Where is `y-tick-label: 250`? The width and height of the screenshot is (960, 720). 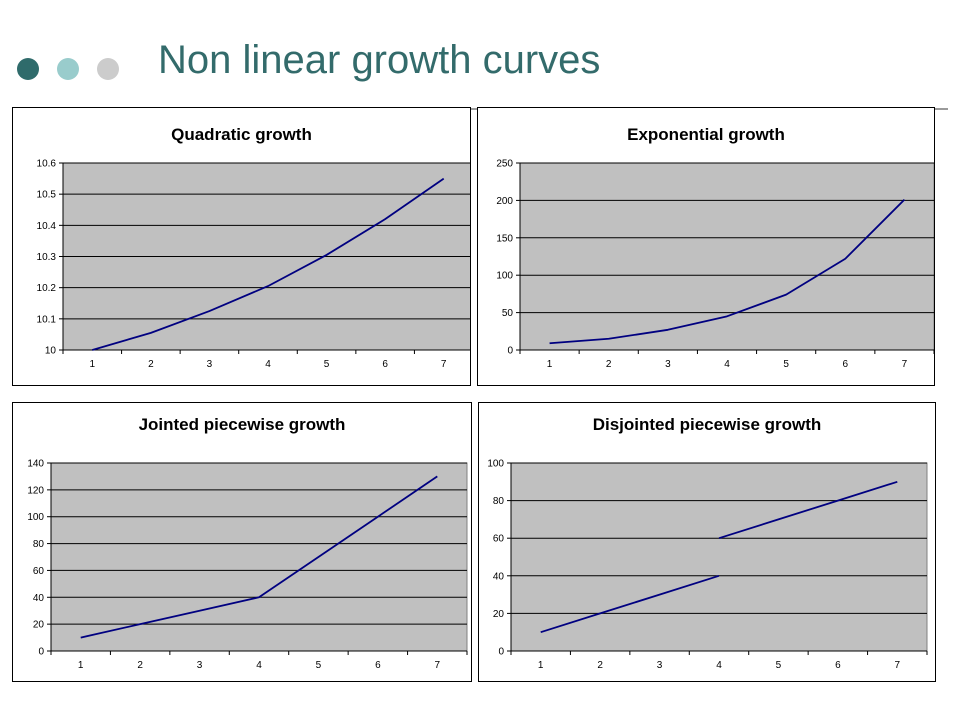
y-tick-label: 250 is located at coordinates (504, 164).